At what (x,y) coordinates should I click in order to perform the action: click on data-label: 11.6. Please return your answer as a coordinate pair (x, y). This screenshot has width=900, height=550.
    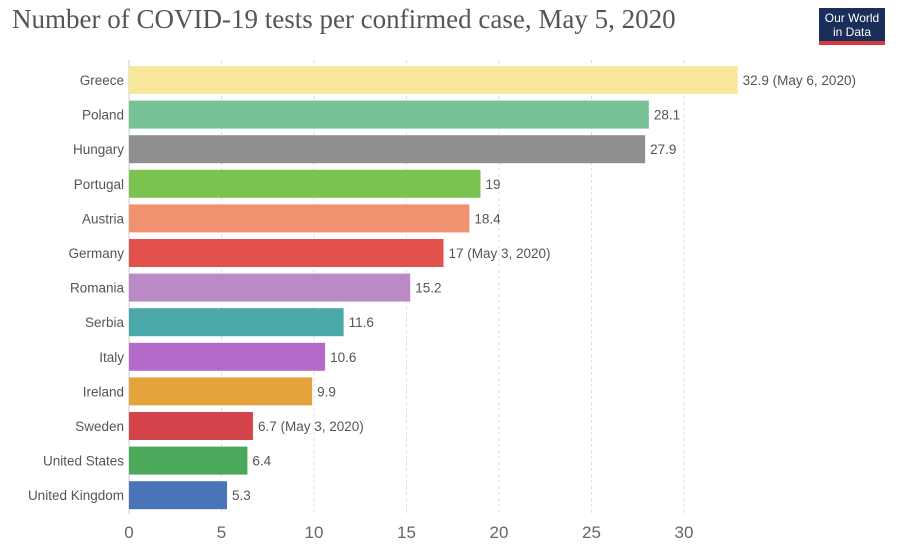
    Looking at the image, I should click on (361, 322).